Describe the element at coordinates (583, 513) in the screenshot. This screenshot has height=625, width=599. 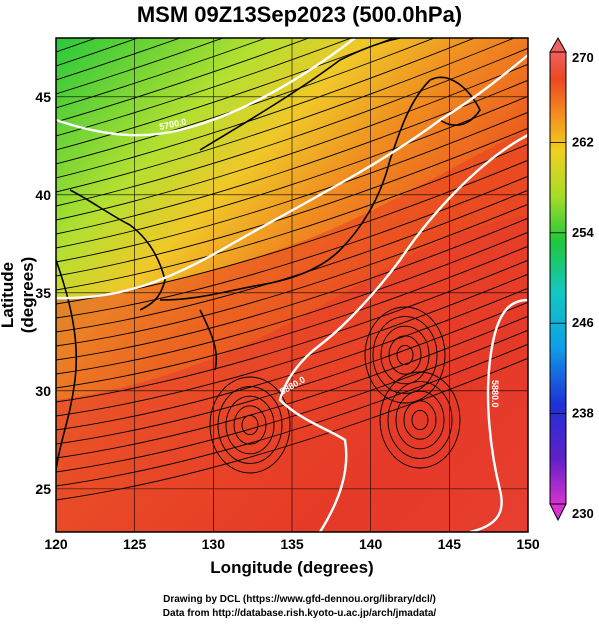
I see `colorbar-tick-230: 230` at that location.